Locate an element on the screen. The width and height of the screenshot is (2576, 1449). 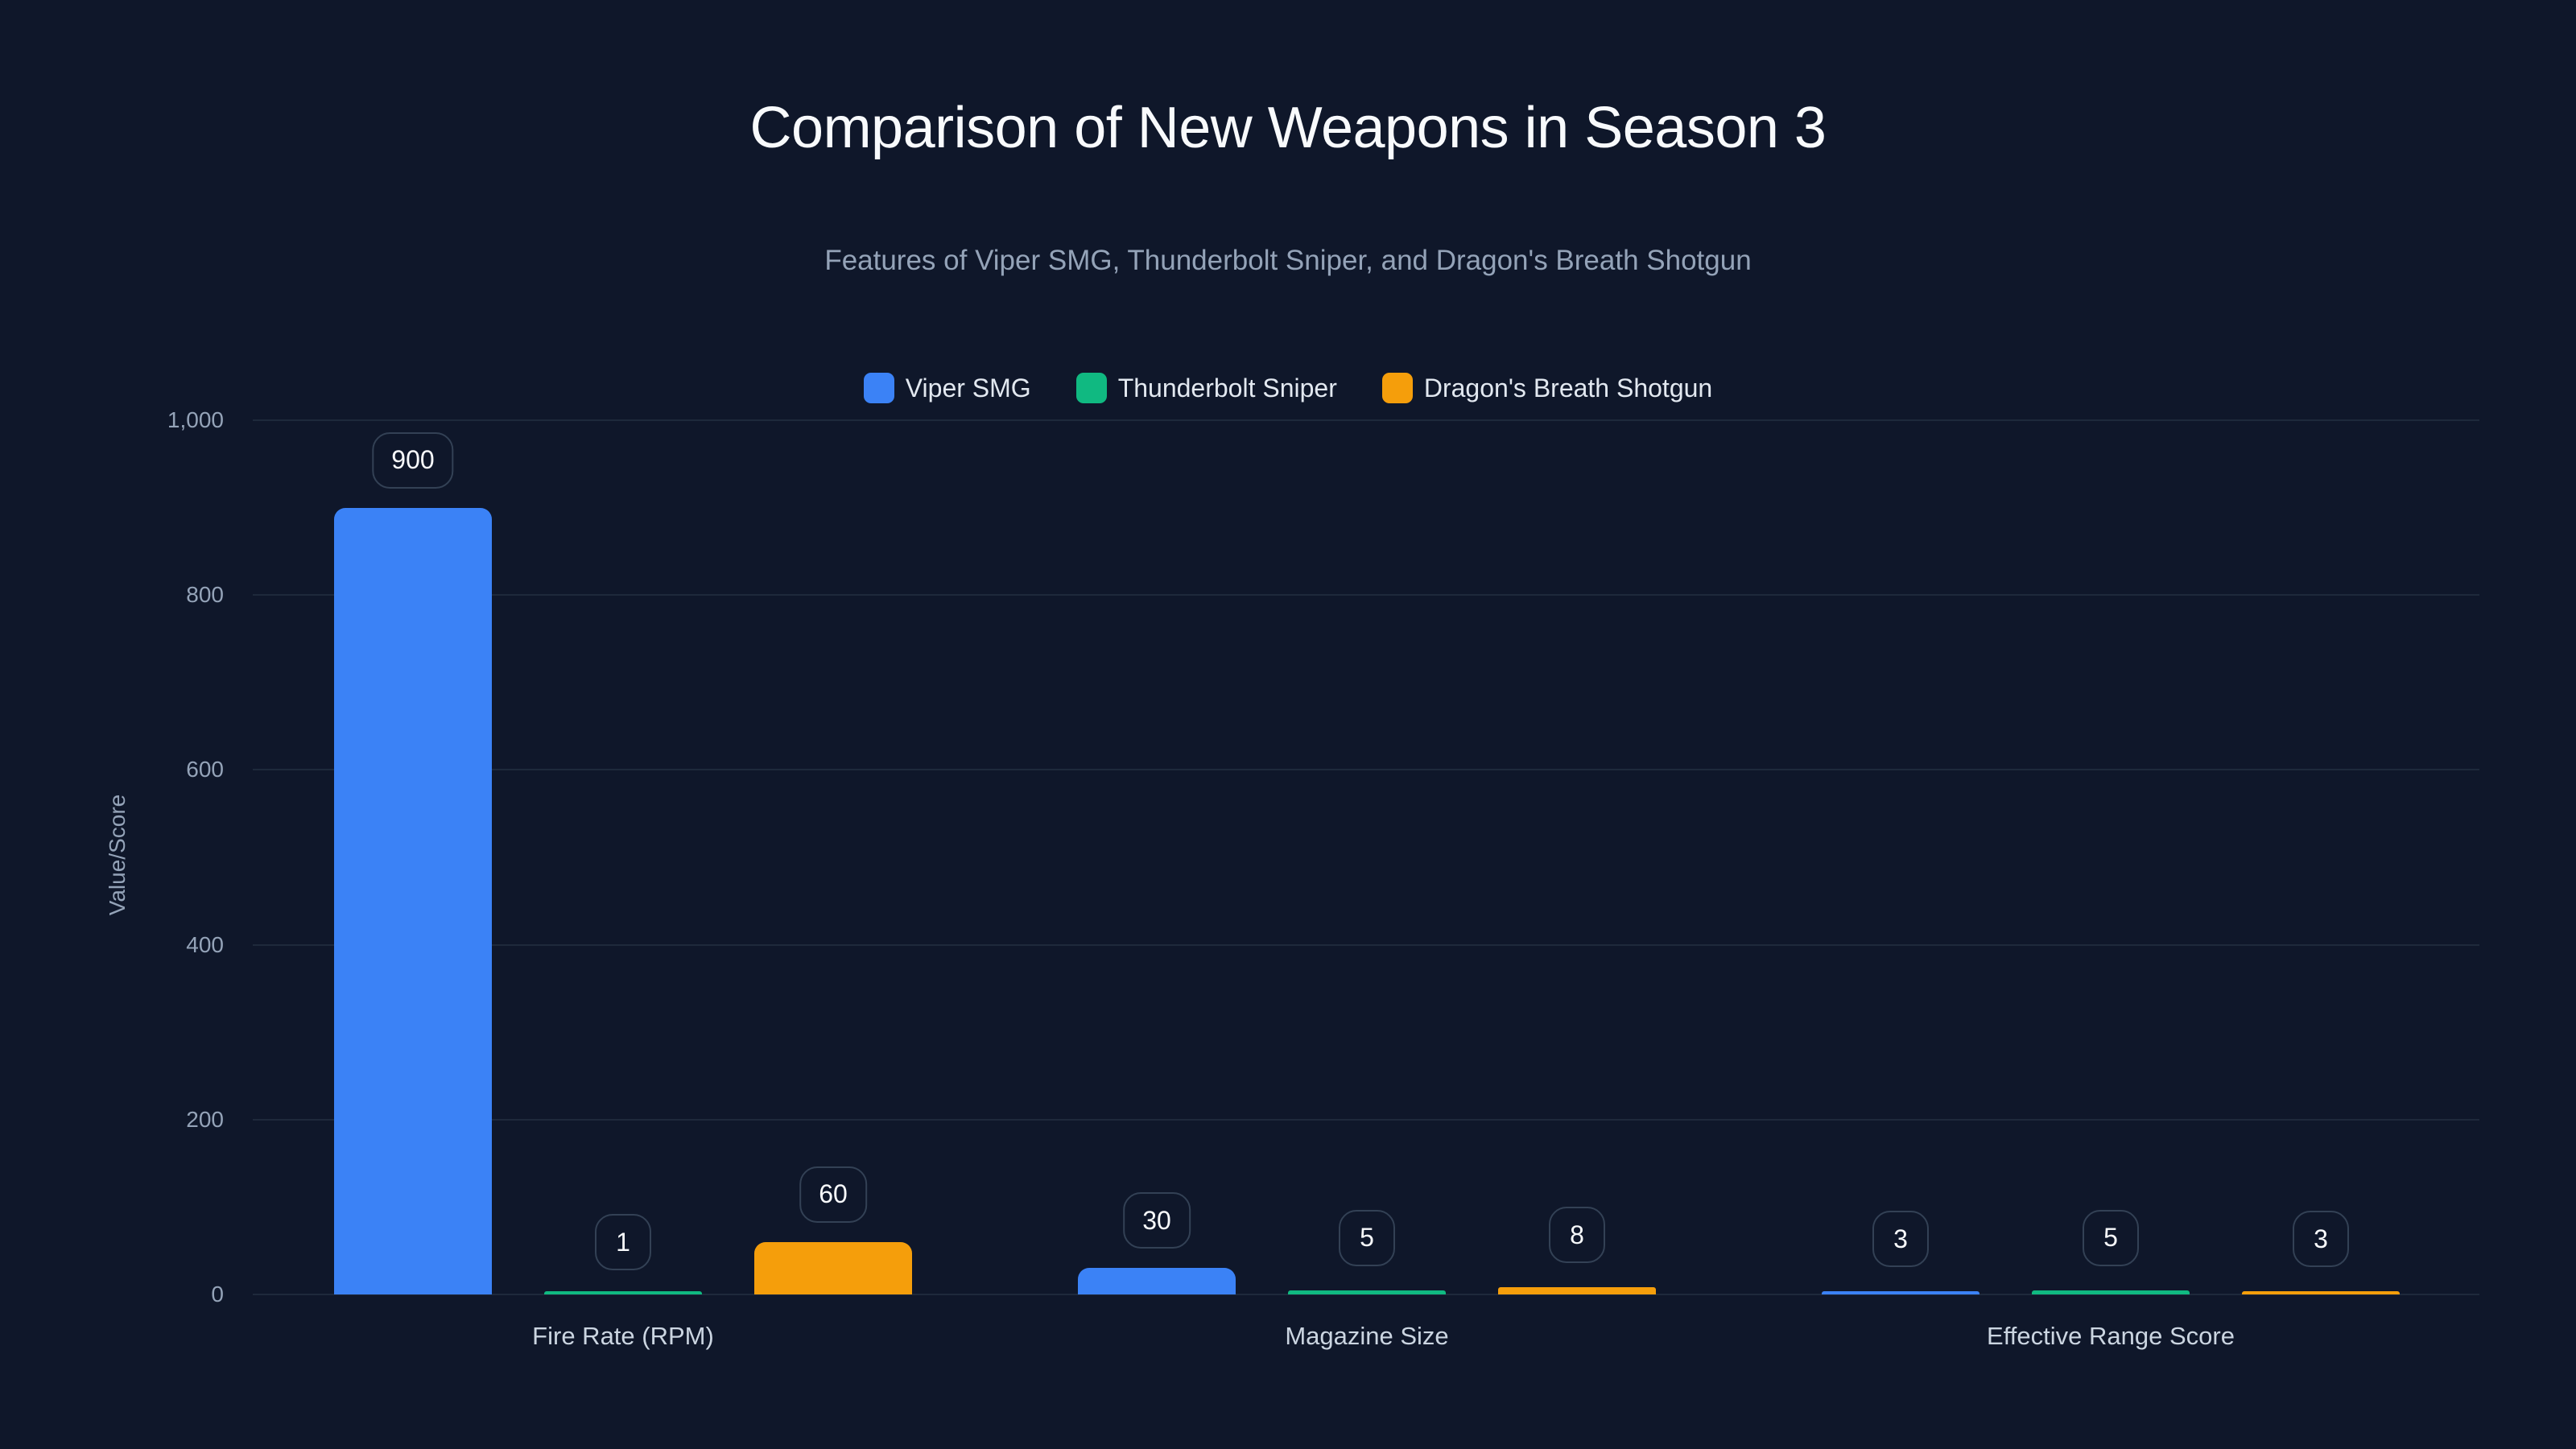
x-tick-label: Magazine Size is located at coordinates (1367, 1336).